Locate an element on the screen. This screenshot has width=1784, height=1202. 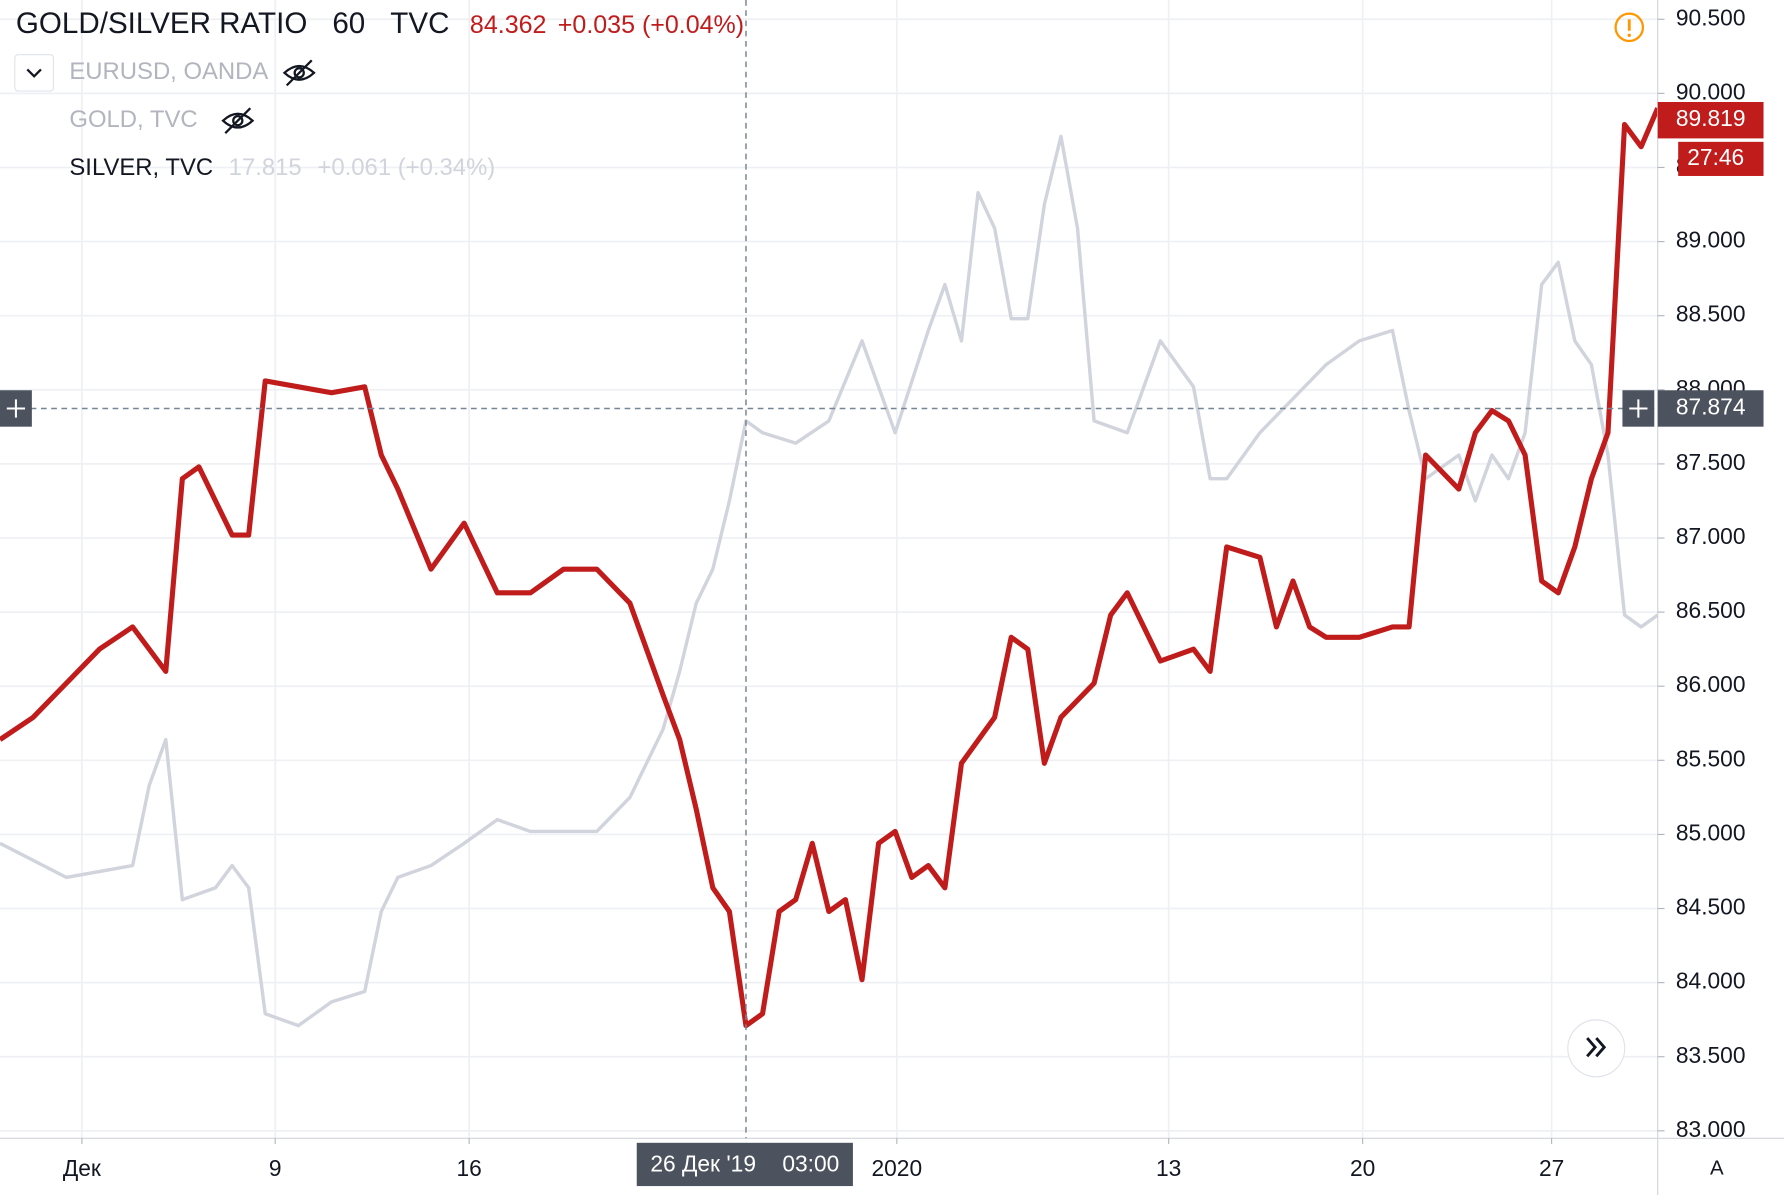
chevron-icon is located at coordinates (34, 73).